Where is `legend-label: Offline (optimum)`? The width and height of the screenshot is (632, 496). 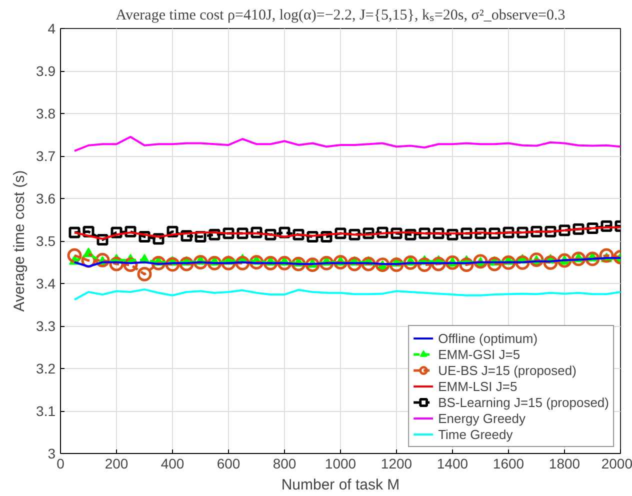
legend-label: Offline (optimum) is located at coordinates (488, 338).